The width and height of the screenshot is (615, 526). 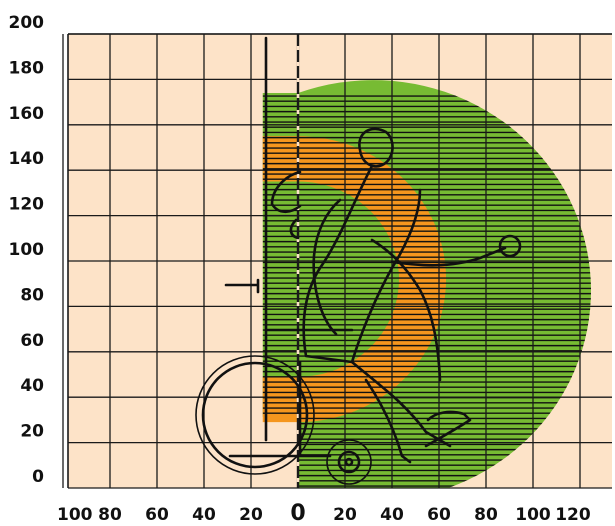 I want to click on lower-leg, so click(x=388, y=421).